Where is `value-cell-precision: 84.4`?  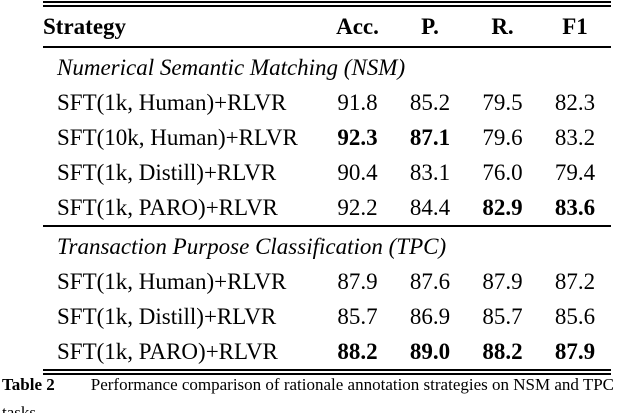
value-cell-precision: 84.4 is located at coordinates (430, 207).